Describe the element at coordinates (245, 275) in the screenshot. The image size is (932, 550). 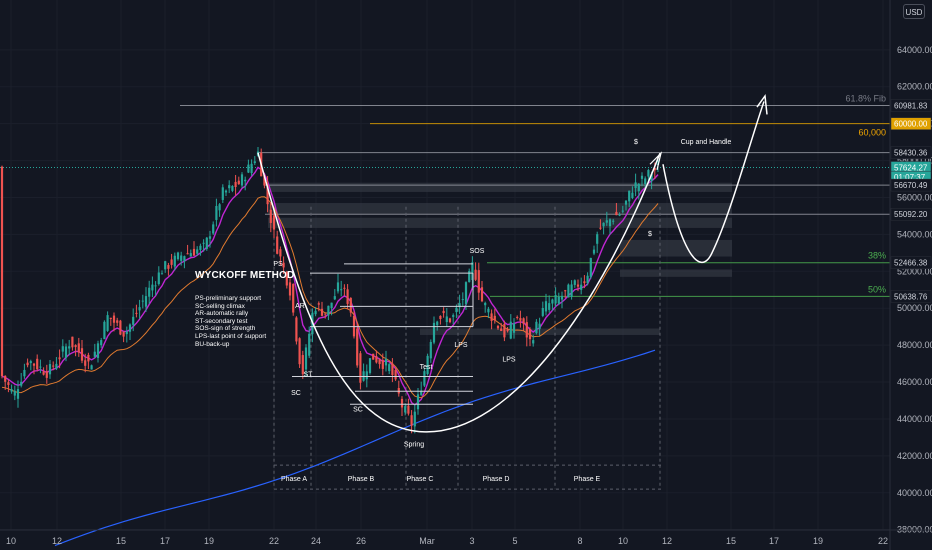
I see `wyckoff-title: WYCKOFF METHOD` at that location.